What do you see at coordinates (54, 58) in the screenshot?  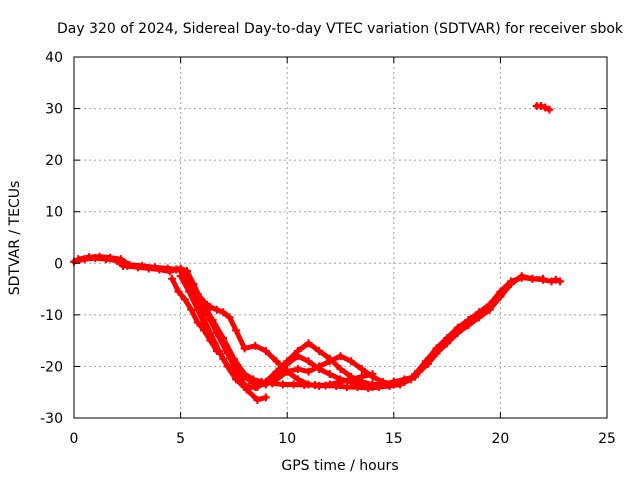 I see `y-tick-label: 40` at bounding box center [54, 58].